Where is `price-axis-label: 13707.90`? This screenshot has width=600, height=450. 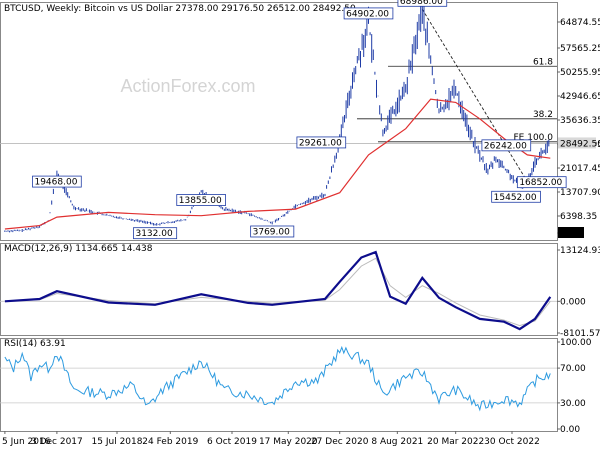
price-axis-label: 13707.90 is located at coordinates (580, 193).